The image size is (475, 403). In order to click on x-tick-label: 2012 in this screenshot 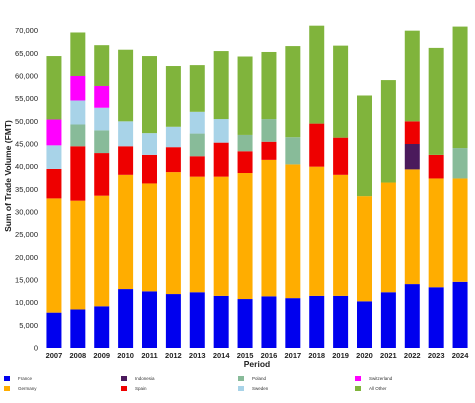, I will do `click(173, 355)`.